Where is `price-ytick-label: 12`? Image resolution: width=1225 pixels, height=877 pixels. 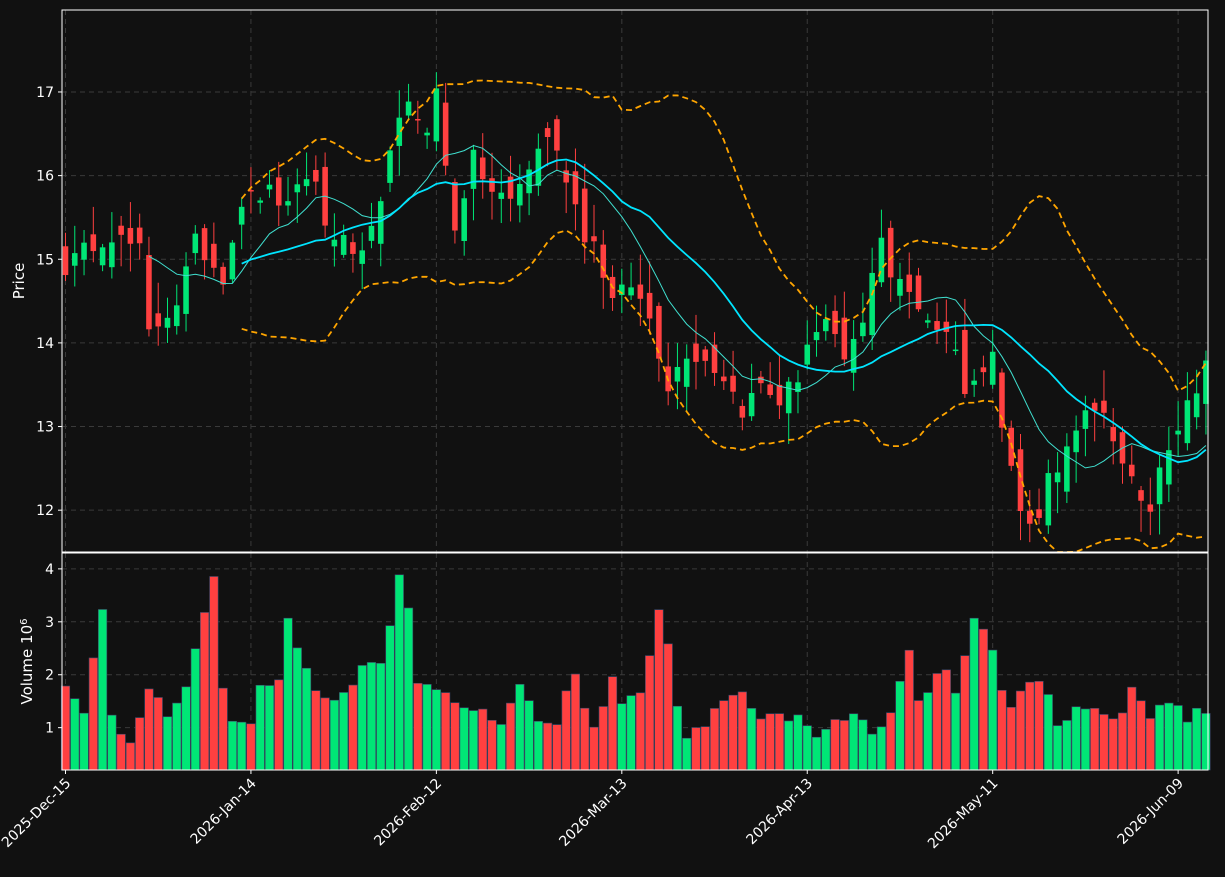 price-ytick-label: 12 is located at coordinates (45, 511).